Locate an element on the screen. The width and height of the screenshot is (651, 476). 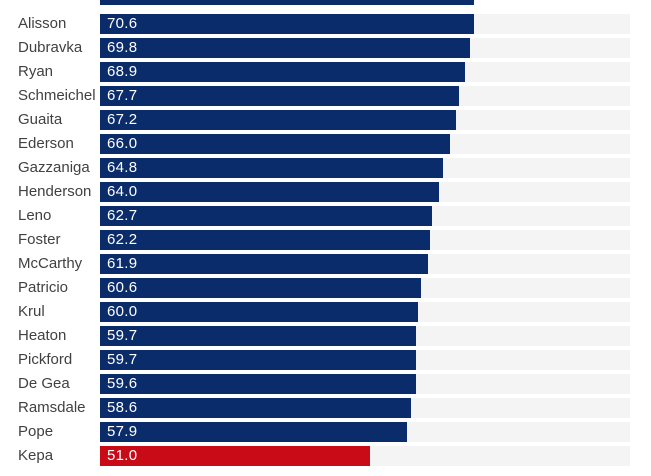
bar-track: 51.0 is located at coordinates (365, 456).